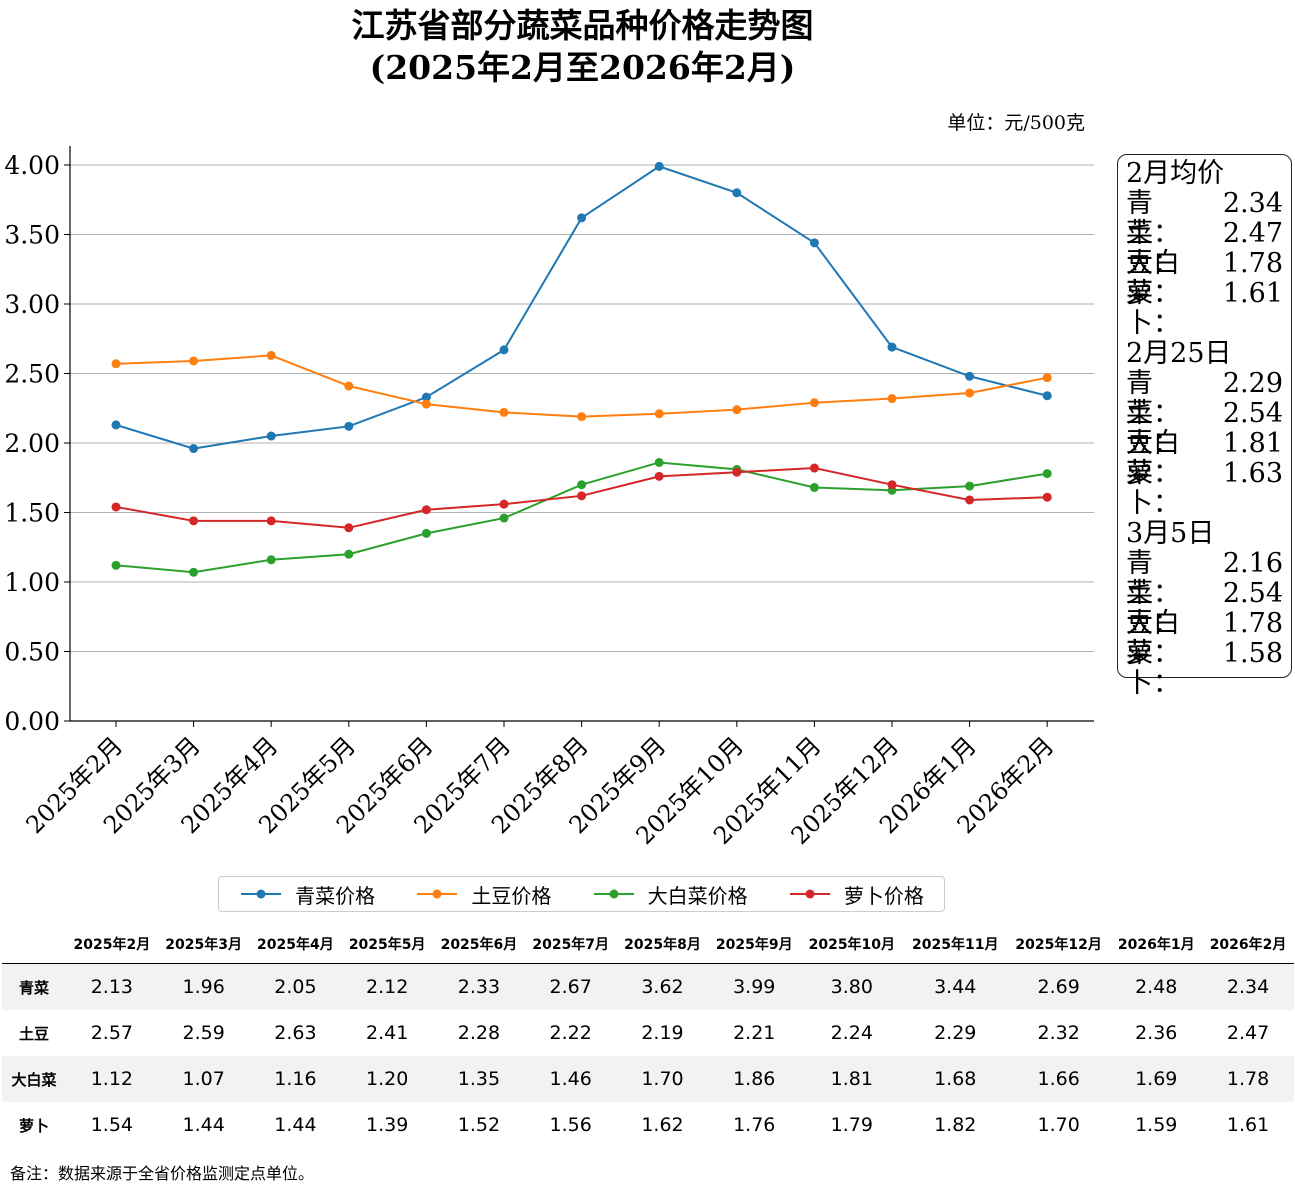  Describe the element at coordinates (479, 1125) in the screenshot. I see `table-cell: 1.52` at that location.